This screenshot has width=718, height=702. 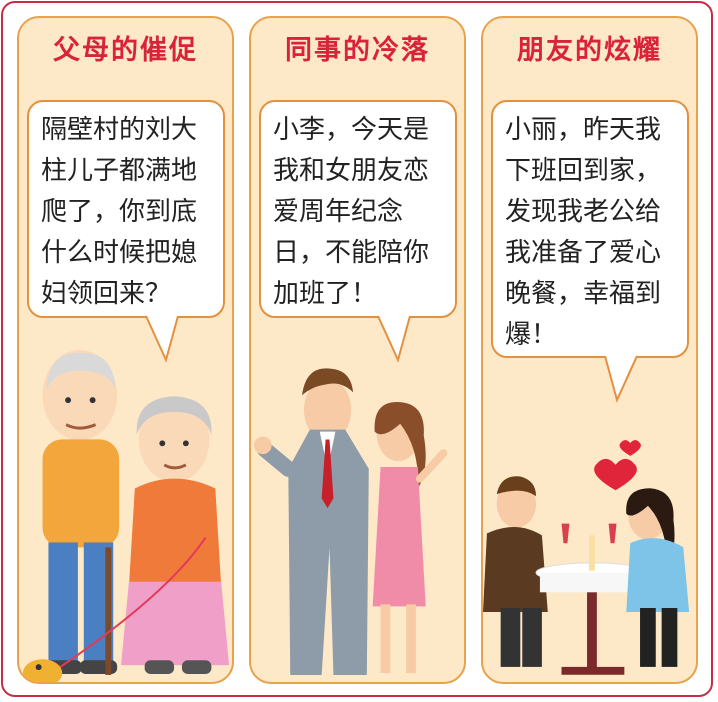 I want to click on speech-bubble: 小丽，昨天我下班回到家，发现我老公给我准备了爱心晚餐，幸福到爆！, so click(x=590, y=229).